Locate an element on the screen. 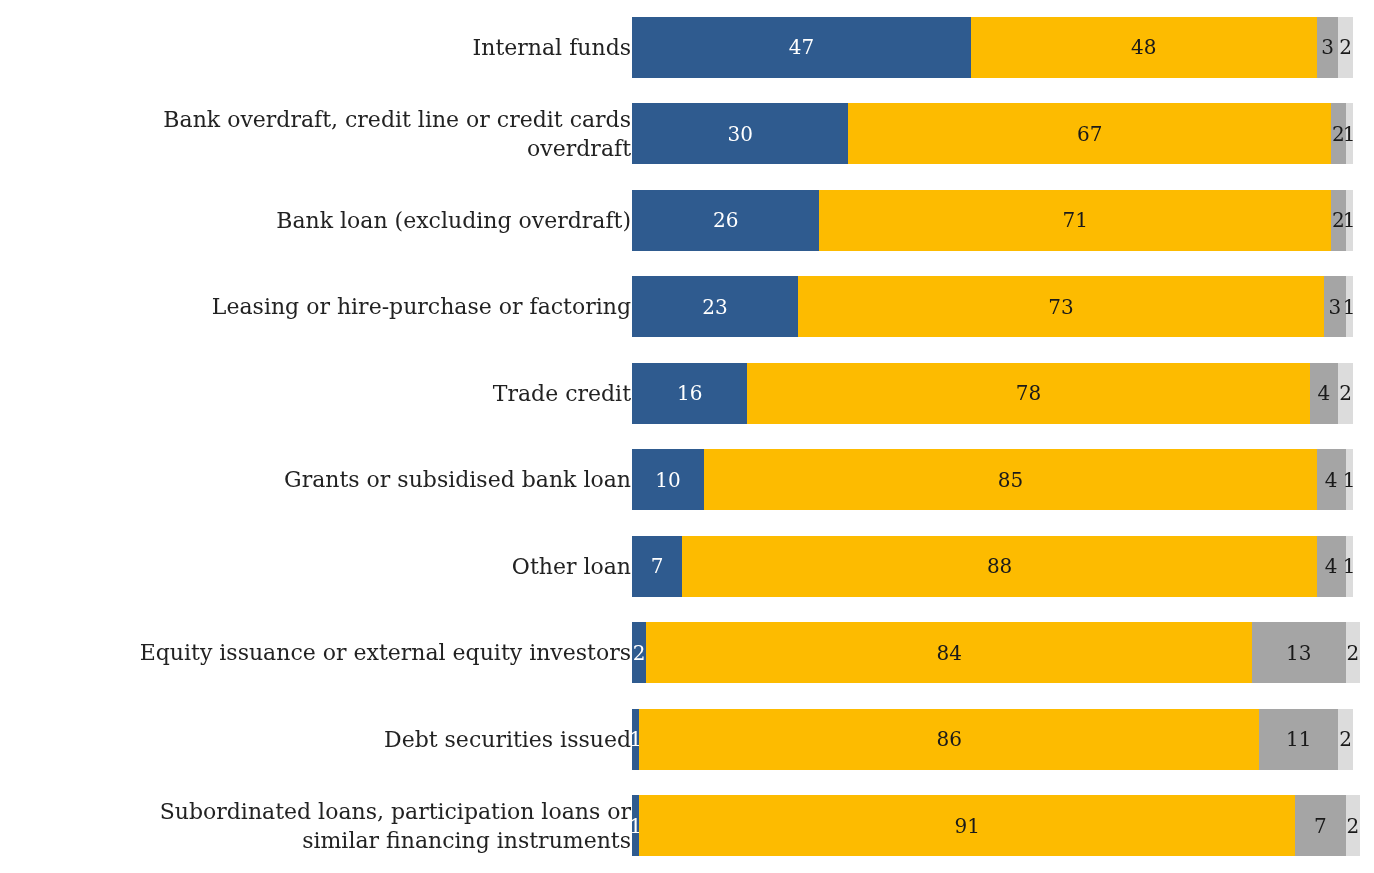 The height and width of the screenshot is (873, 1374). data-label: 86 is located at coordinates (949, 739).